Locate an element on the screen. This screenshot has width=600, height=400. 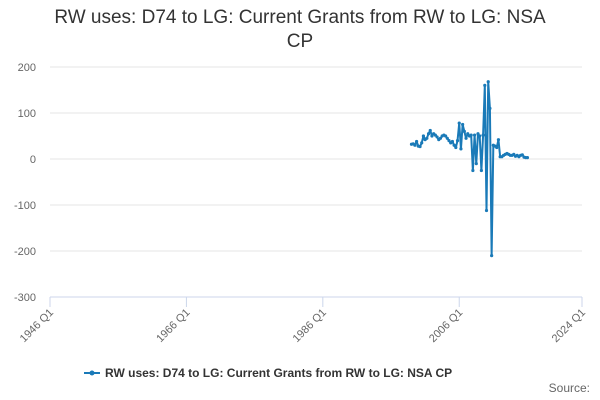
x-tick-label: 1946 Q1 is located at coordinates (37, 326).